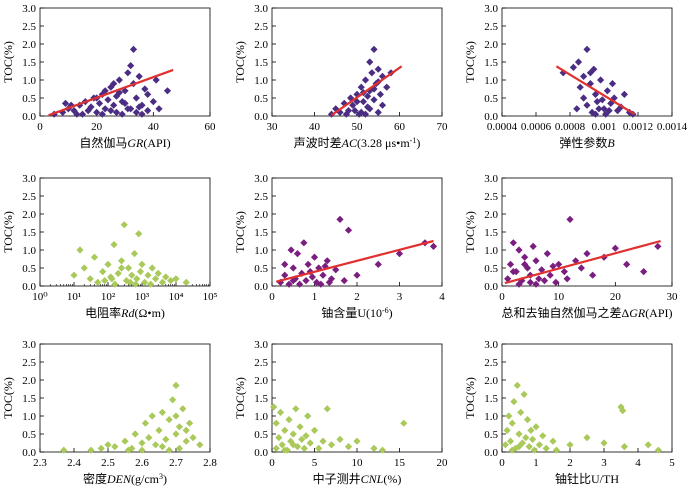 This screenshot has width=700, height=495. What do you see at coordinates (210, 463) in the screenshot?
I see `x-tick-label: 2.8` at bounding box center [210, 463].